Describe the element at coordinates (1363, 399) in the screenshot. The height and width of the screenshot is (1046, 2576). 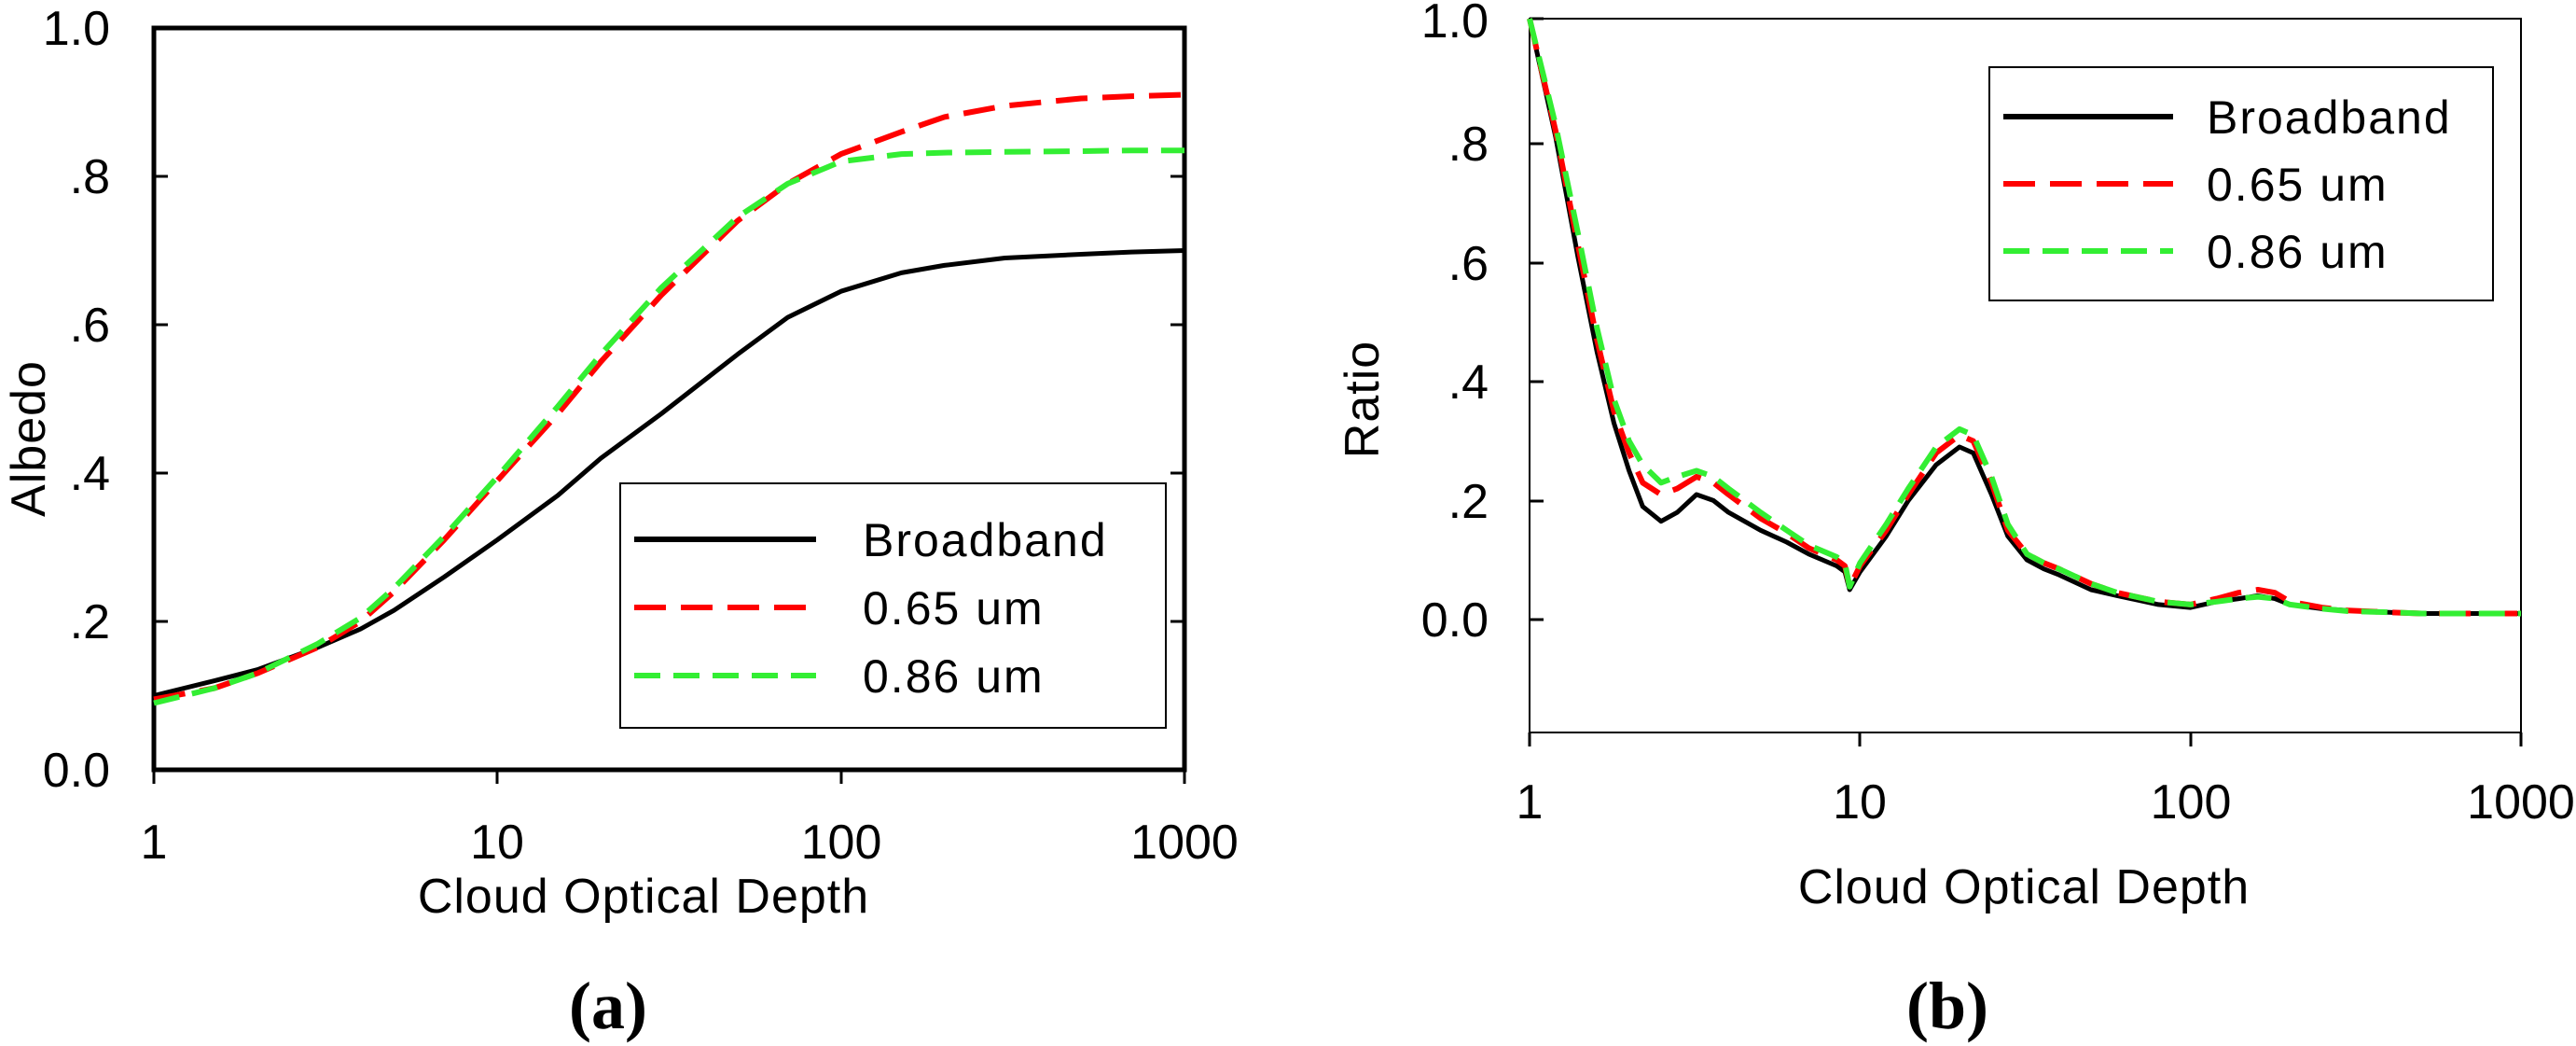
I see `y-axis-label: Ratio` at that location.